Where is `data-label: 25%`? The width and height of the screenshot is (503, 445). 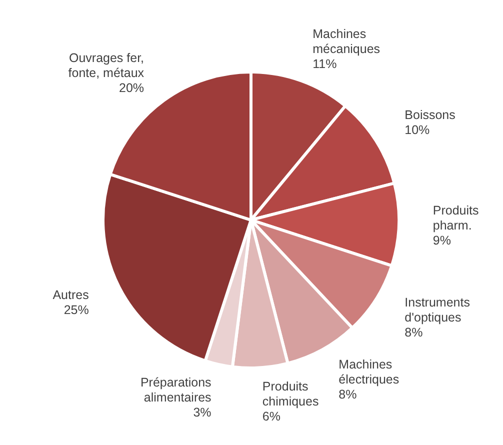 data-label: 25% is located at coordinates (76, 310).